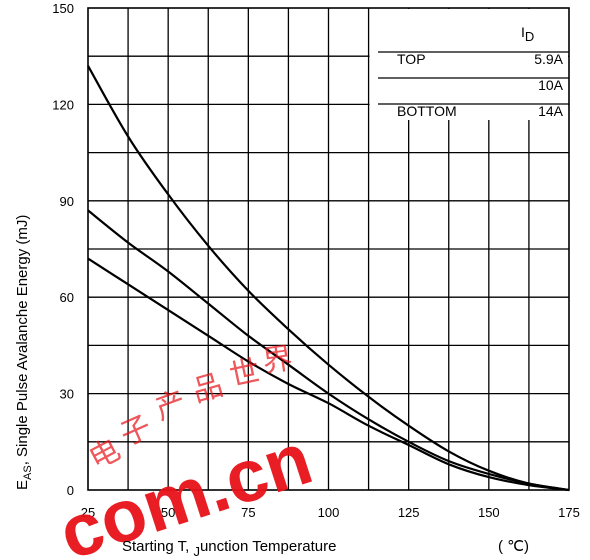 The height and width of the screenshot is (560, 590). What do you see at coordinates (136, 431) in the screenshot?
I see `watermark-glyph: 子` at bounding box center [136, 431].